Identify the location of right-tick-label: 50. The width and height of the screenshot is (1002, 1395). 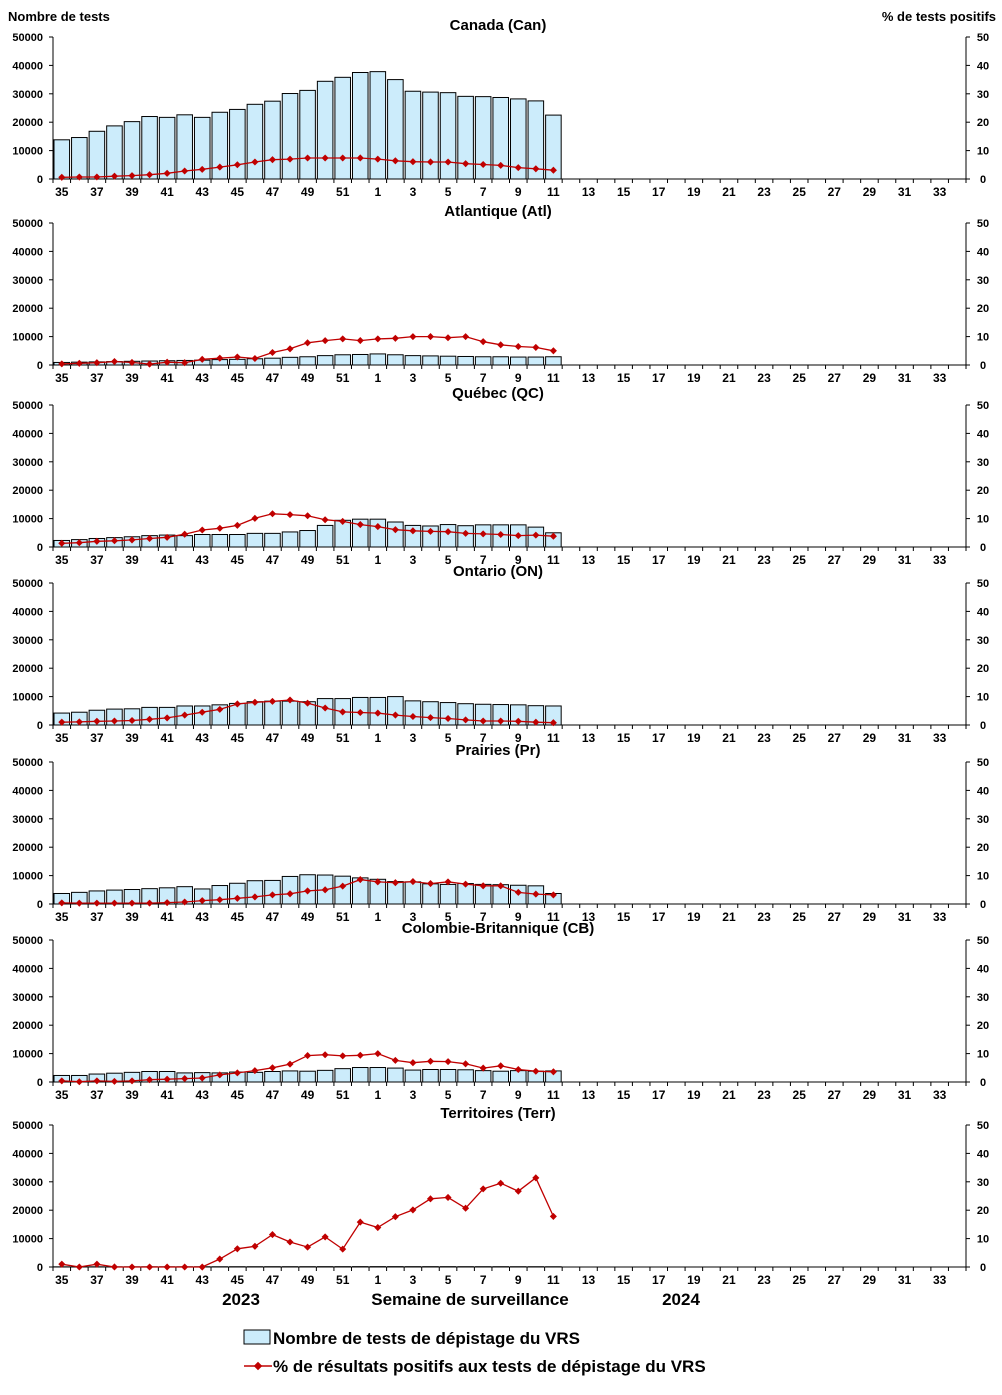
(983, 1126).